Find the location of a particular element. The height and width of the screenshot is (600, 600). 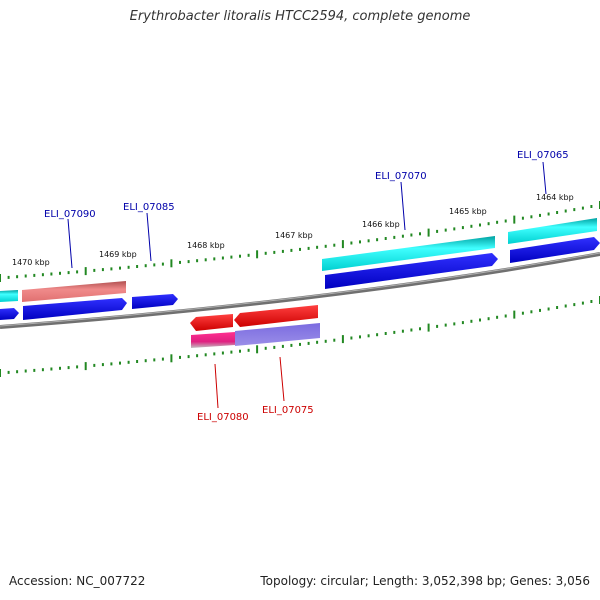

gene-cyan-left is located at coordinates (9, 296).